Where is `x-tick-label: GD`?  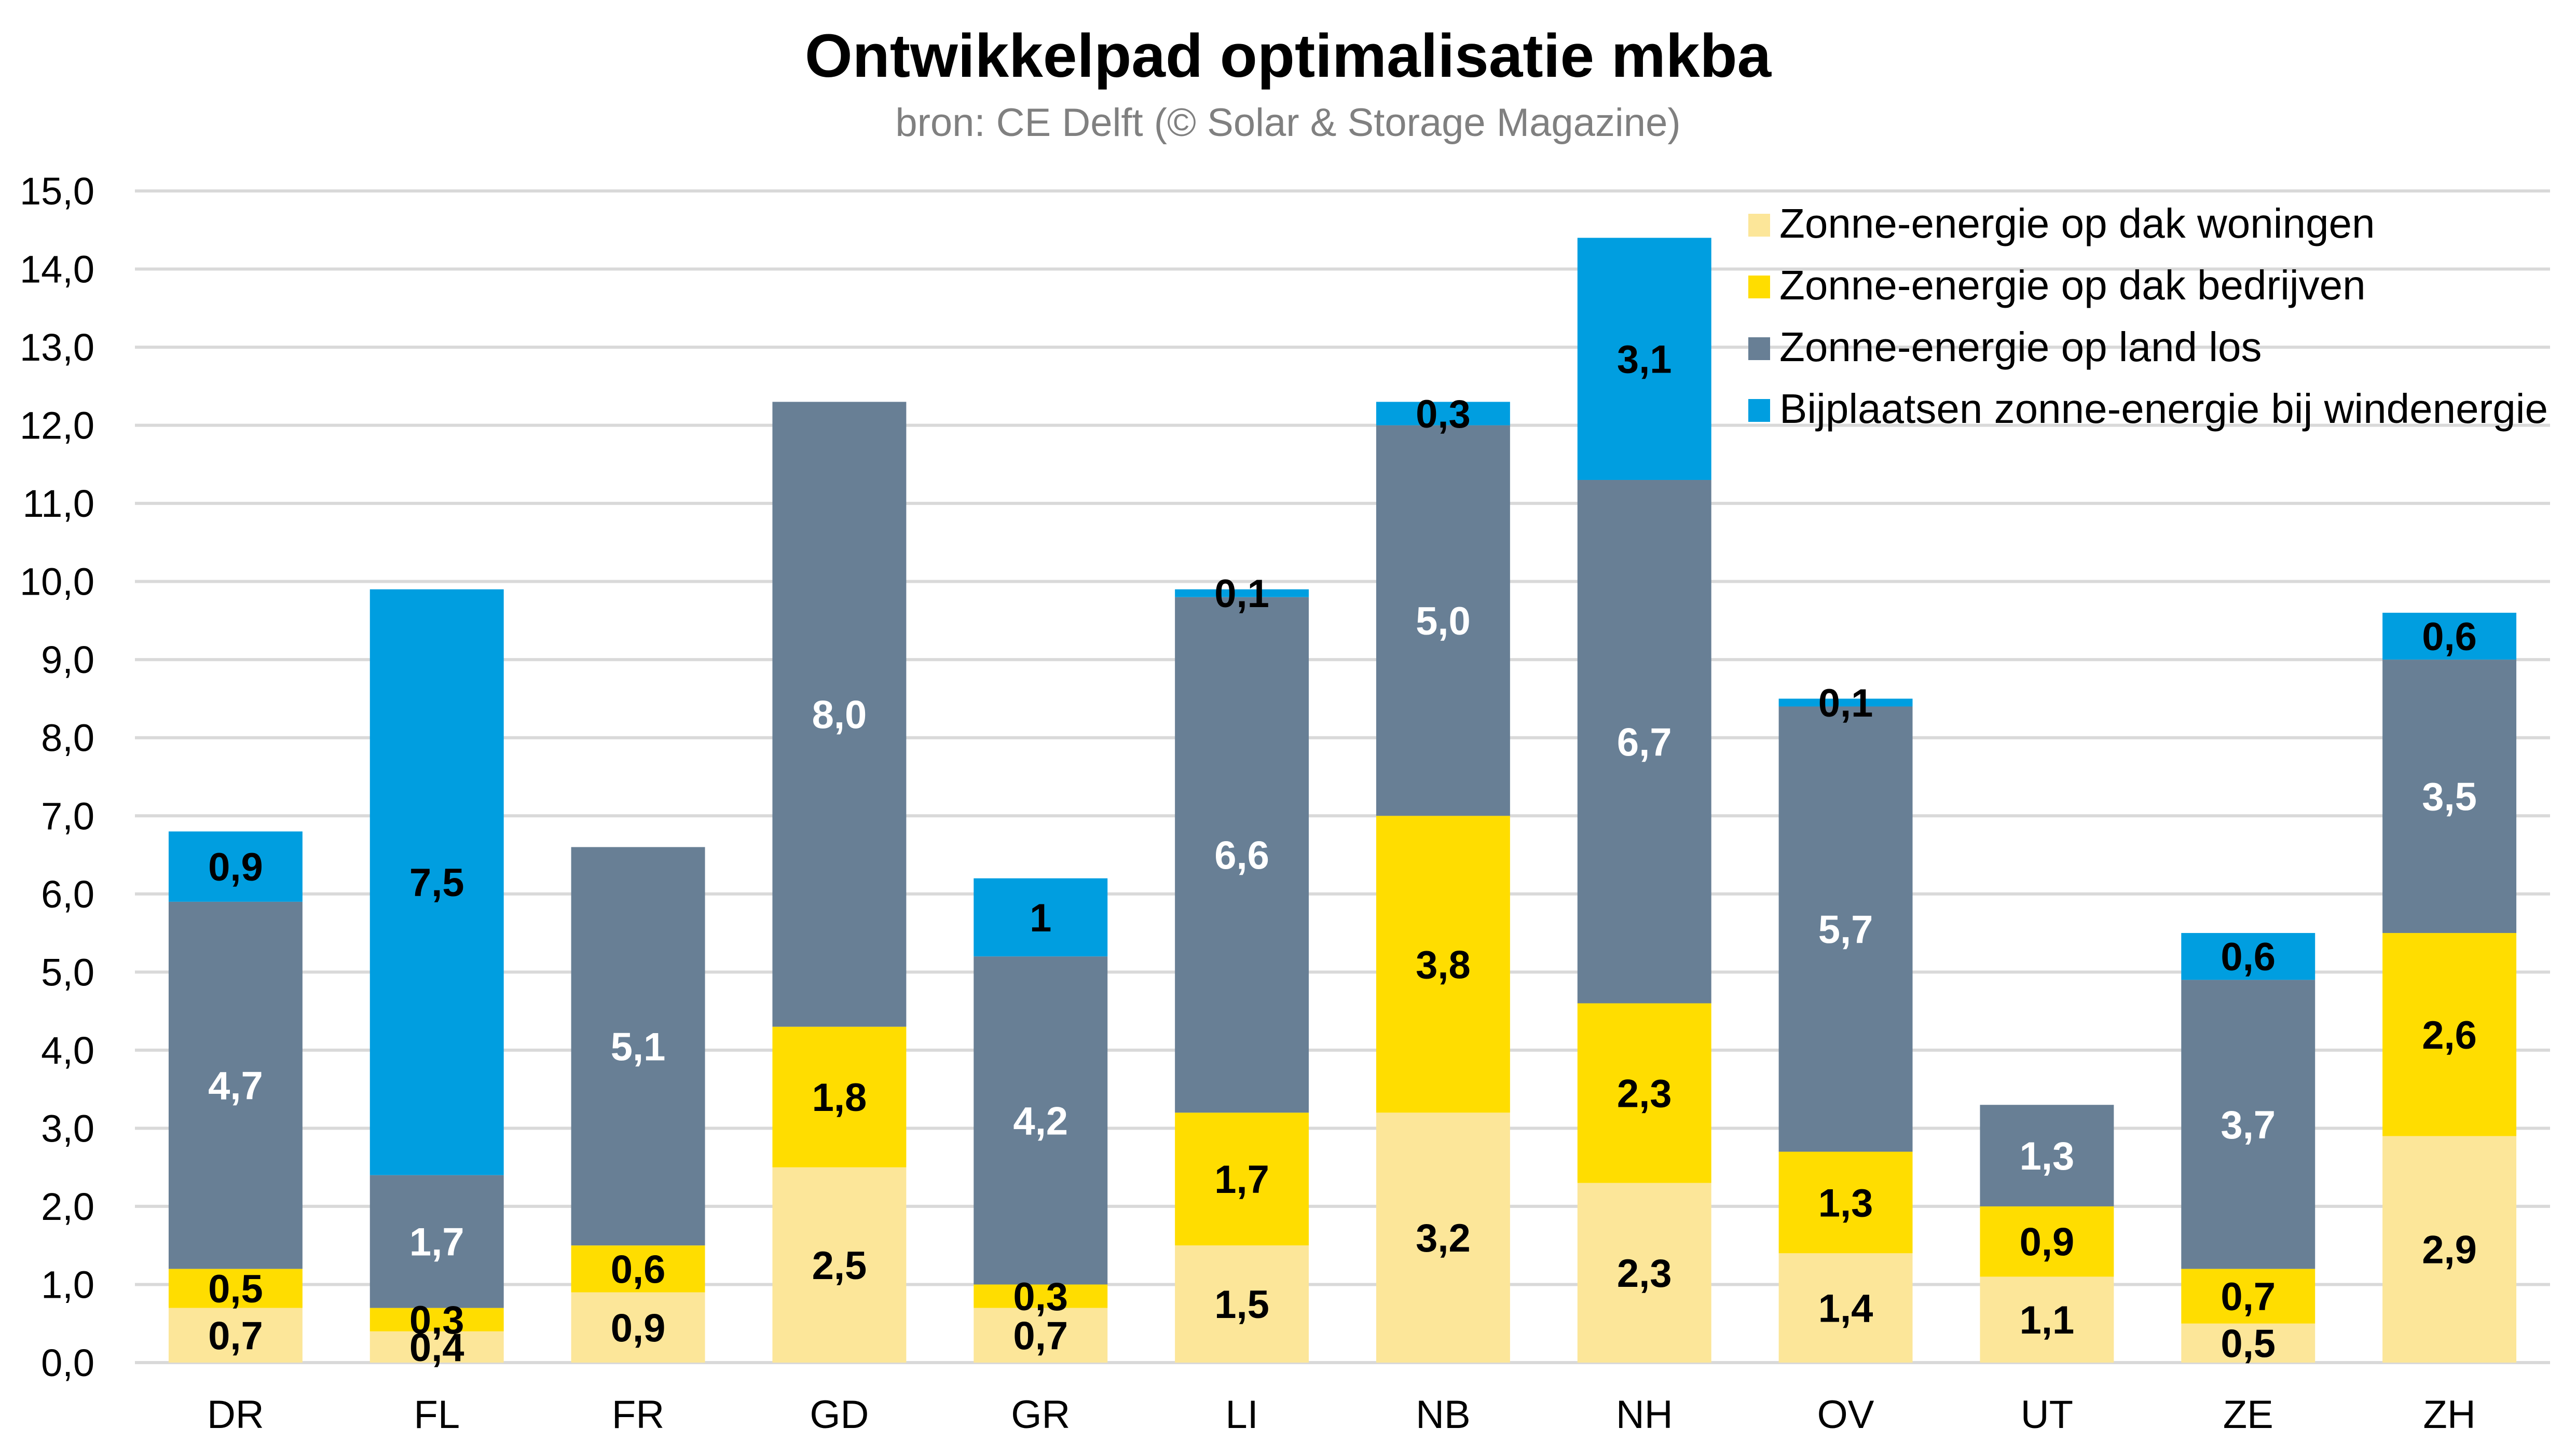
x-tick-label: GD is located at coordinates (839, 1415).